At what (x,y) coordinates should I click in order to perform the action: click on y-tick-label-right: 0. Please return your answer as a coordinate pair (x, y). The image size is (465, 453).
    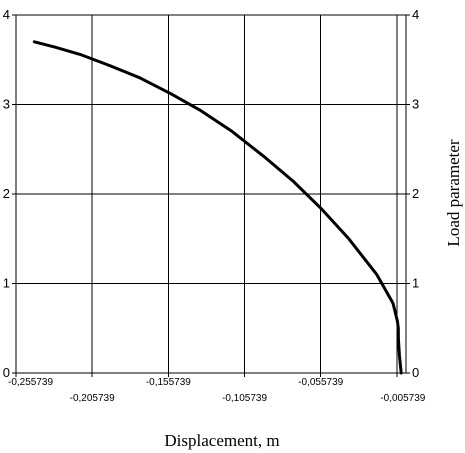
    Looking at the image, I should click on (415, 372).